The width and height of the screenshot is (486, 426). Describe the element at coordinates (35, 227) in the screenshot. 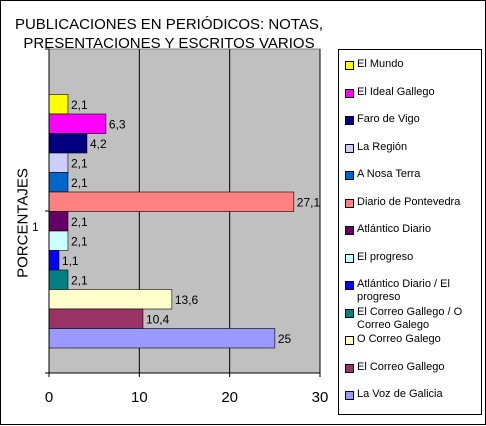

I see `category-label: 1` at that location.